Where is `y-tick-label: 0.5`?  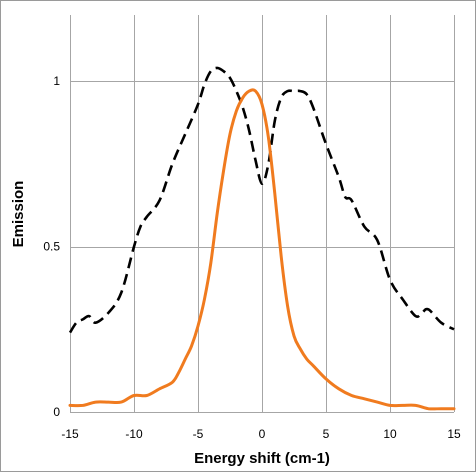
y-tick-label: 0.5 is located at coordinates (51, 247).